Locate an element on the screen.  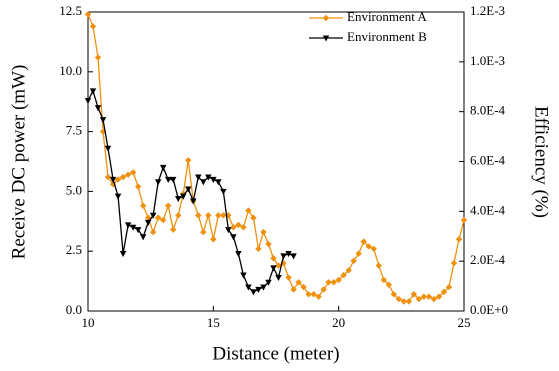
y2-tick-label: 0.0E+0 is located at coordinates (489, 309).